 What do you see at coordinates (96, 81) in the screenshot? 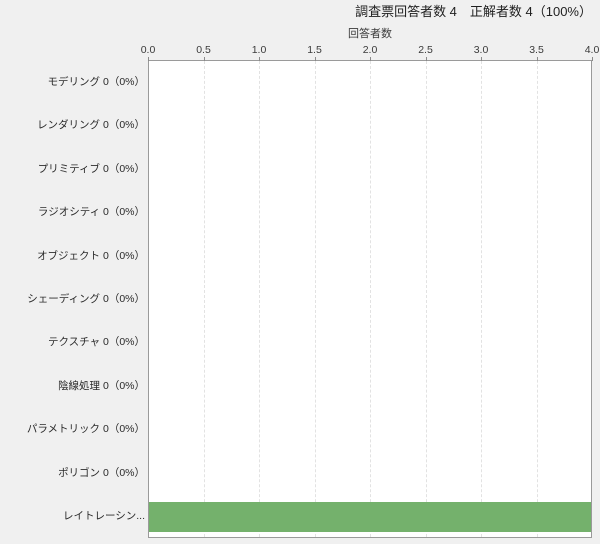
I see `y-category-label: モデリング 0（0%）` at bounding box center [96, 81].